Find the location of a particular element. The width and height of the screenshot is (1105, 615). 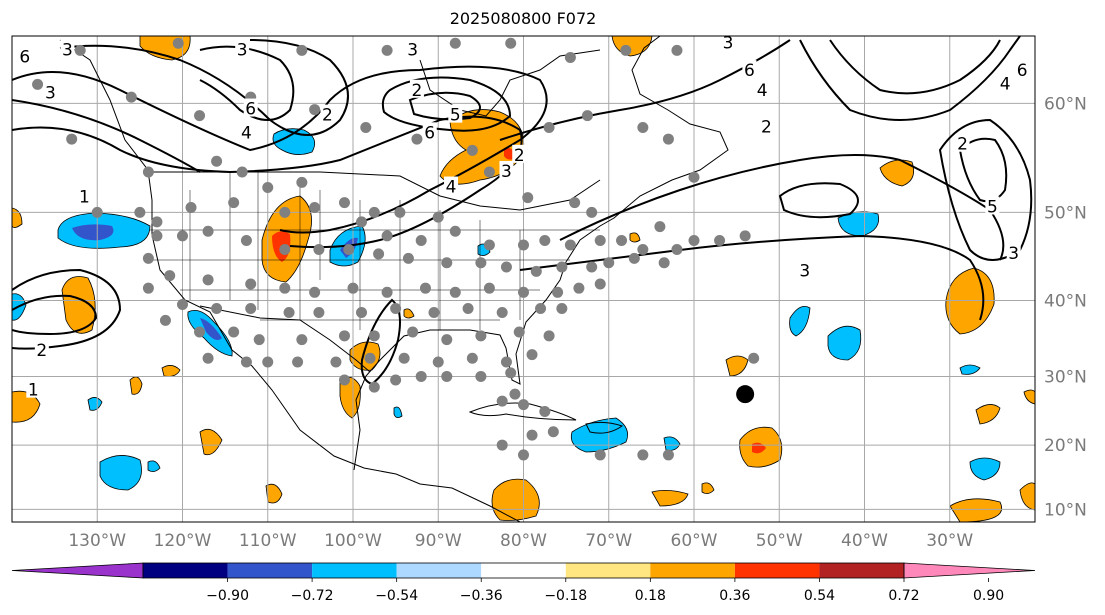

longitude-label: 80°W is located at coordinates (523, 541).